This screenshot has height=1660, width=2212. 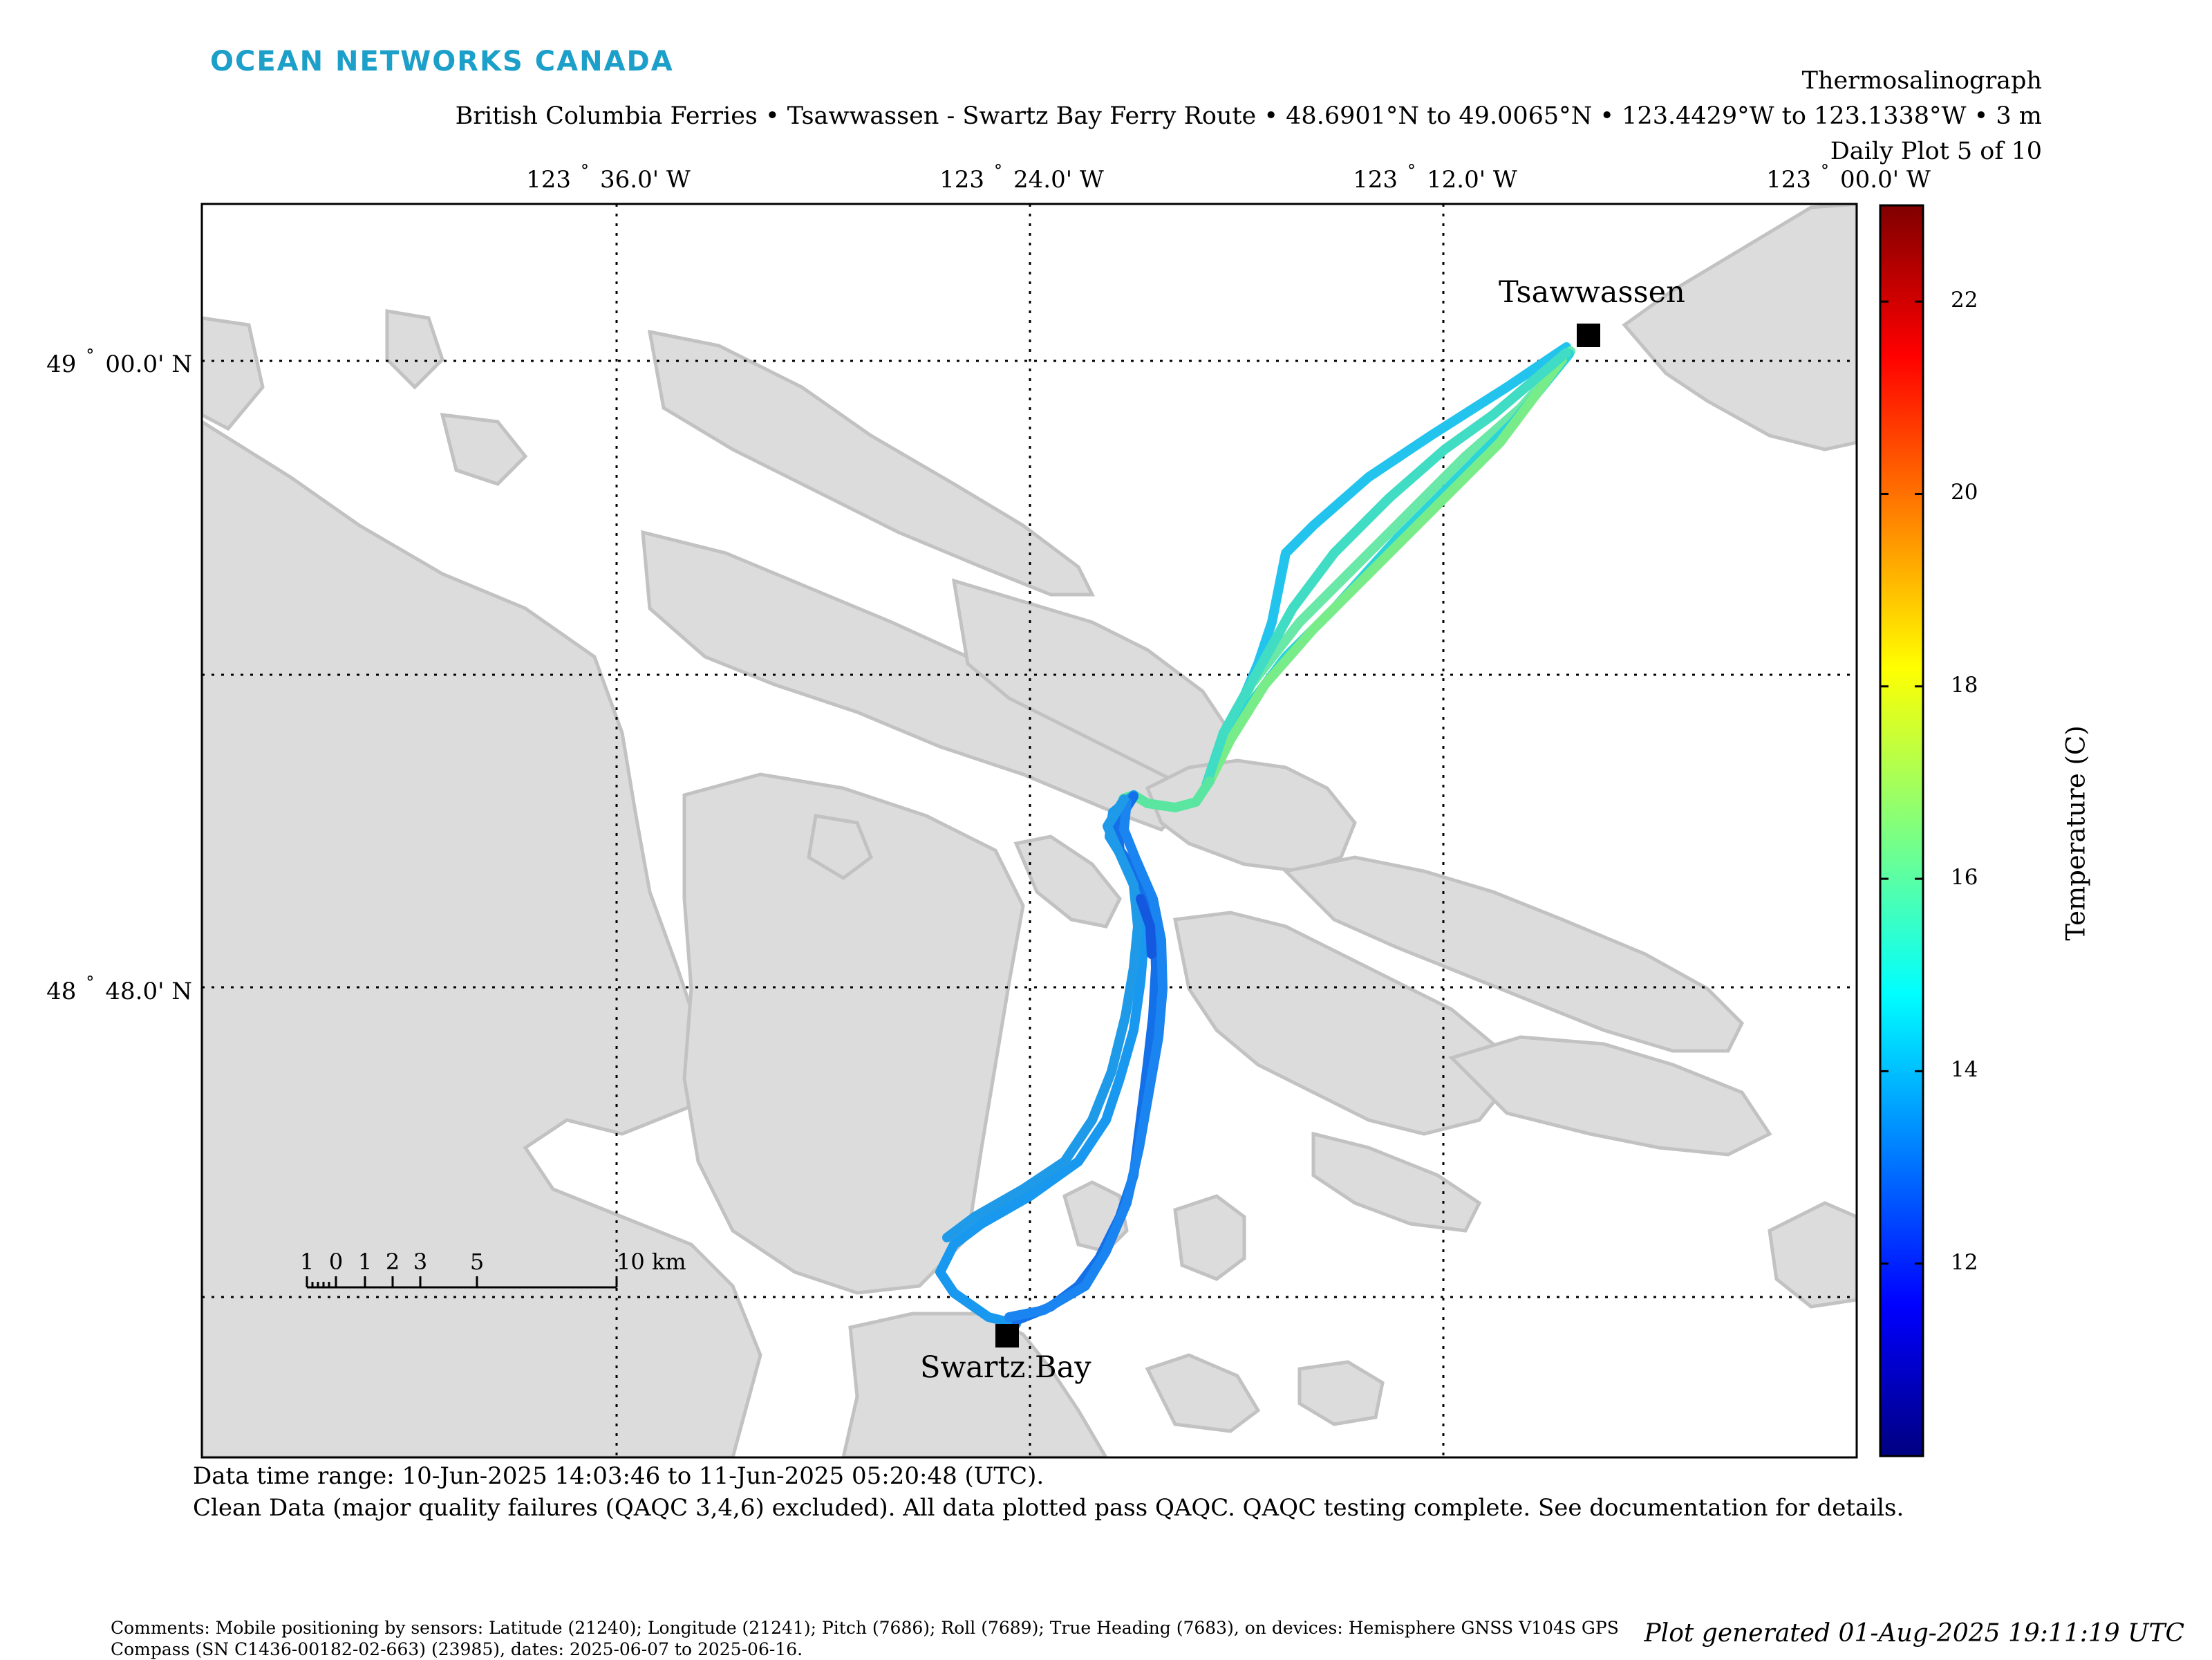 I want to click on lon-tick-label: 123 ° 12.0' W, so click(x=1435, y=177).